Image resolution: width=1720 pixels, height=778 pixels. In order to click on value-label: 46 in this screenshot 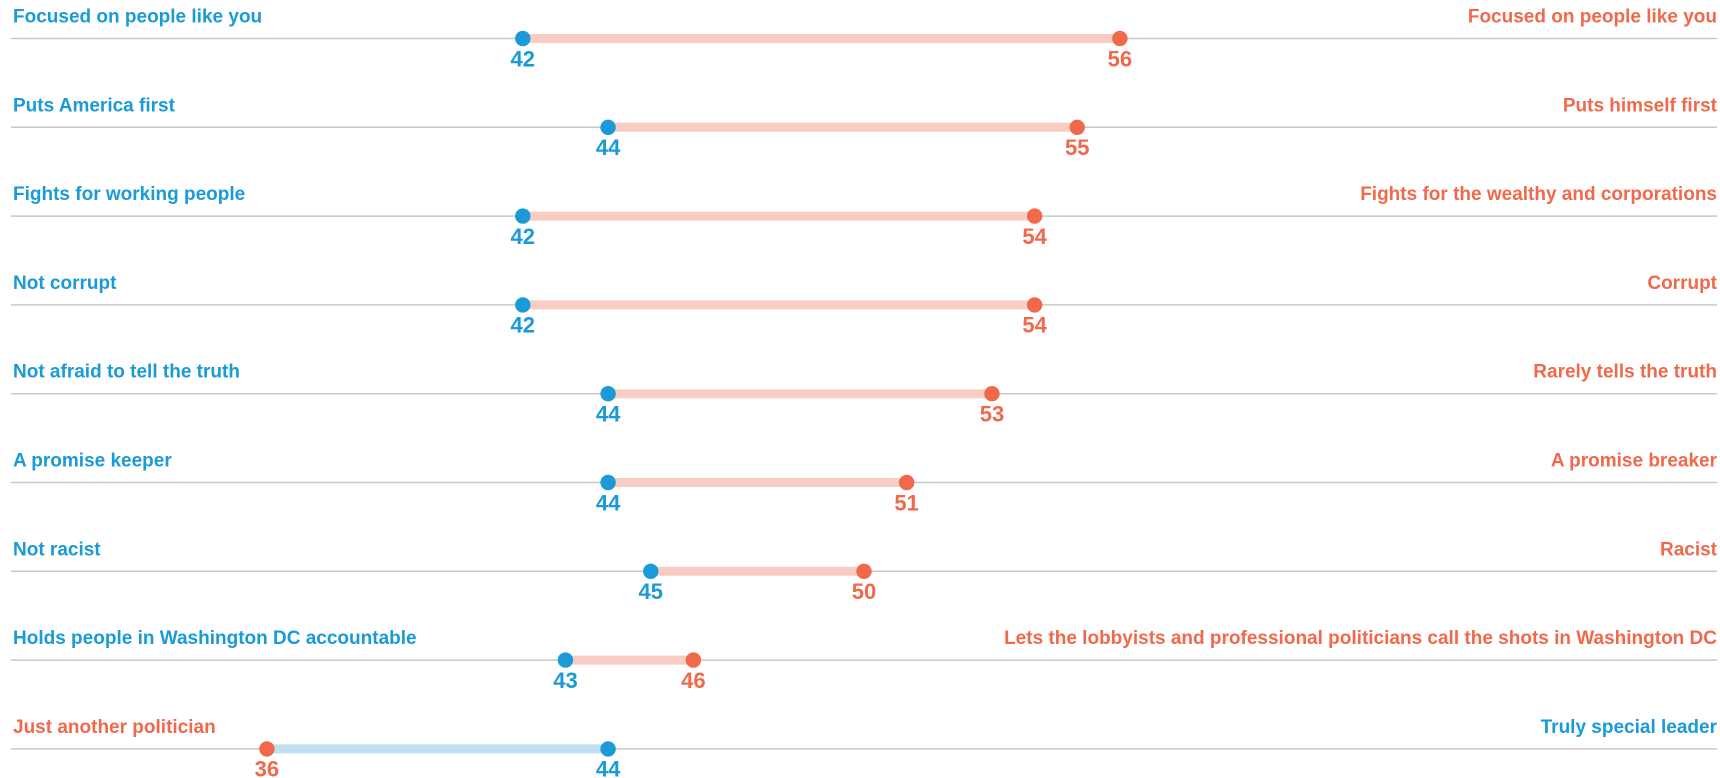, I will do `click(693, 680)`.